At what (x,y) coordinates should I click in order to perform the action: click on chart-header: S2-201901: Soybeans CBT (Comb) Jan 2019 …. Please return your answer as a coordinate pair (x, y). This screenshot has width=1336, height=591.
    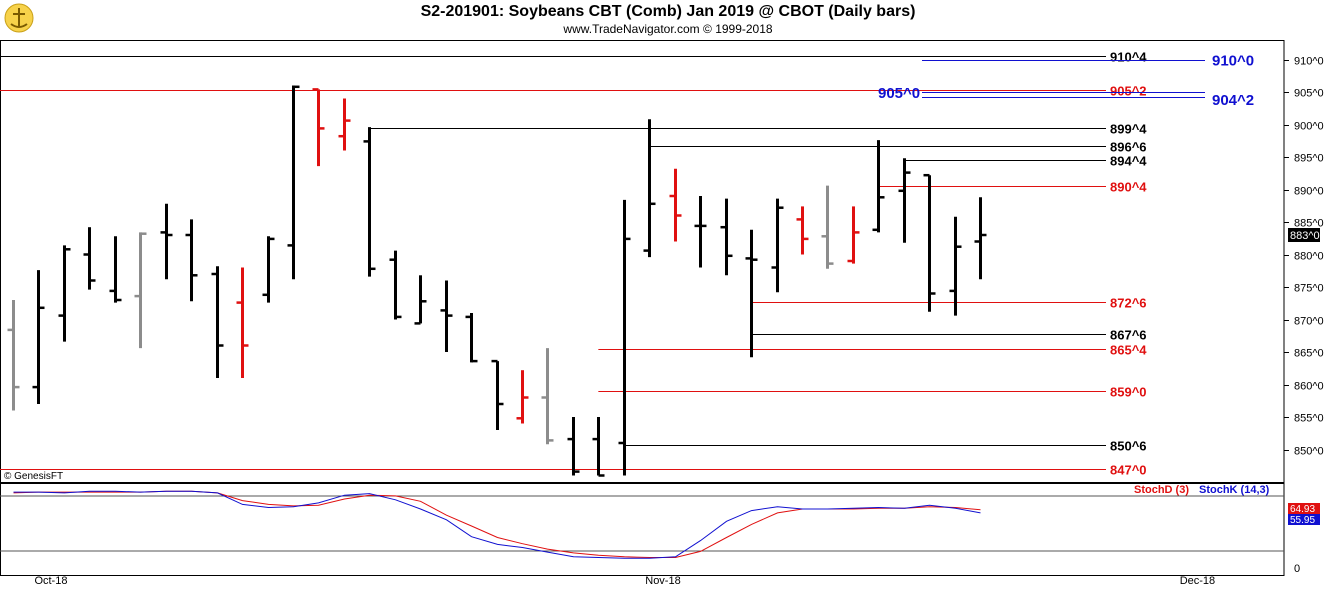
    Looking at the image, I should click on (668, 20).